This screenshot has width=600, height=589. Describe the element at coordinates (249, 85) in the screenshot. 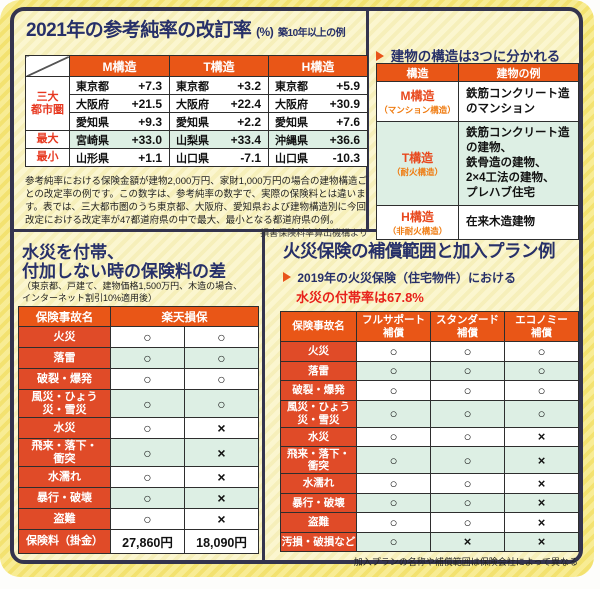

I see `rate-value: +3.2` at that location.